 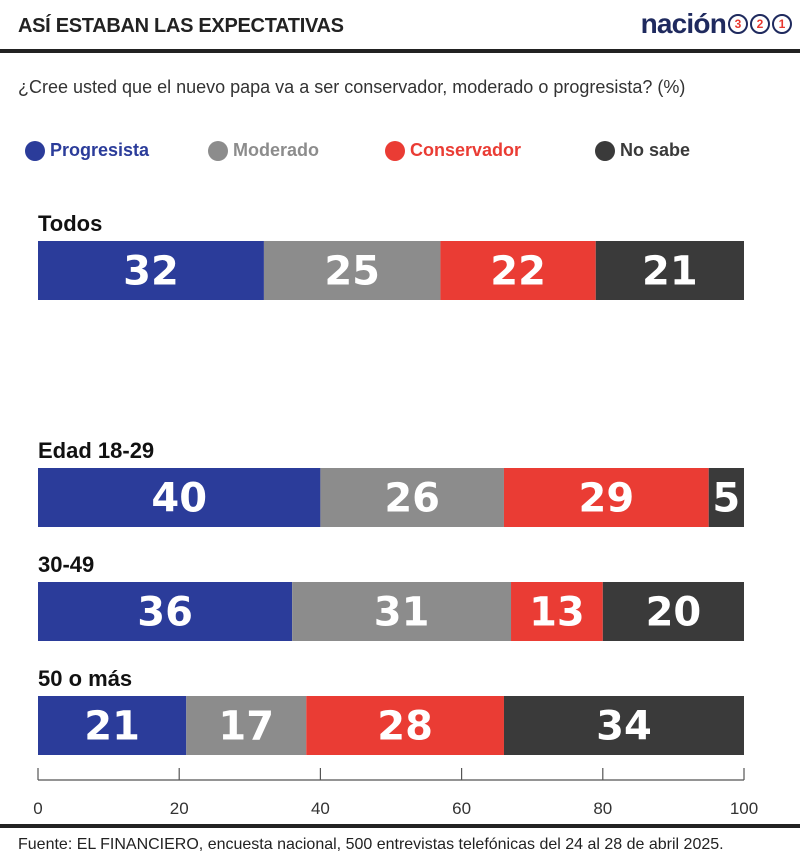 I want to click on data-label-todos-moderado: 25, so click(x=352, y=272).